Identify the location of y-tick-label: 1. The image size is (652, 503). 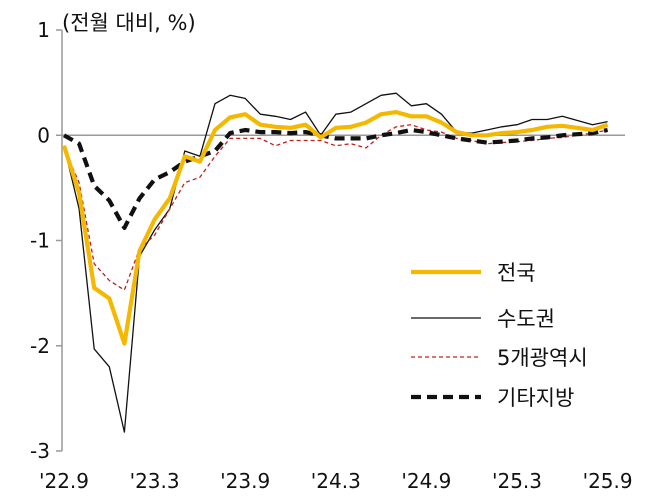
(43, 30).